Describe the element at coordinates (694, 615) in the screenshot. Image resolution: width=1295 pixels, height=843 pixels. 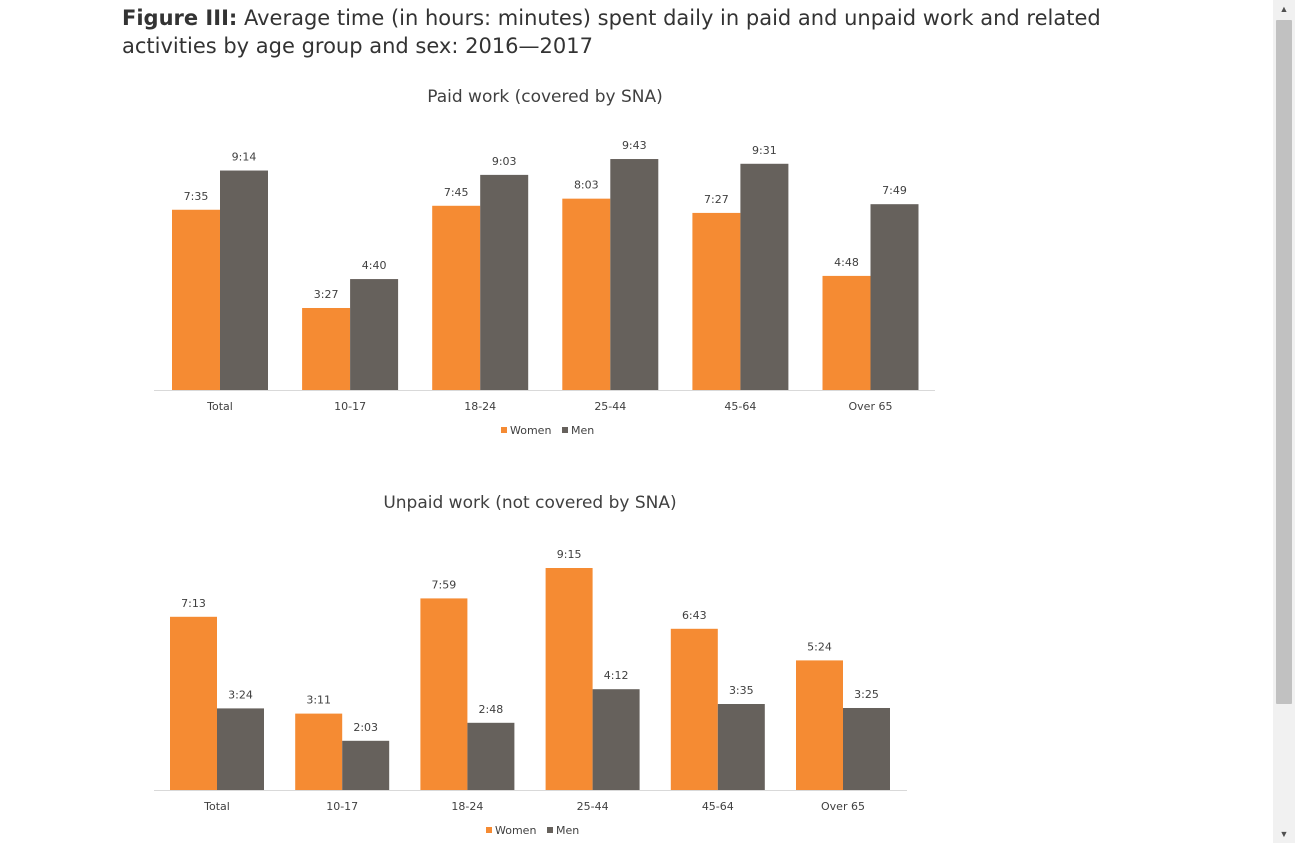
I see `unpaid-data-label-women-4: 6:43` at that location.